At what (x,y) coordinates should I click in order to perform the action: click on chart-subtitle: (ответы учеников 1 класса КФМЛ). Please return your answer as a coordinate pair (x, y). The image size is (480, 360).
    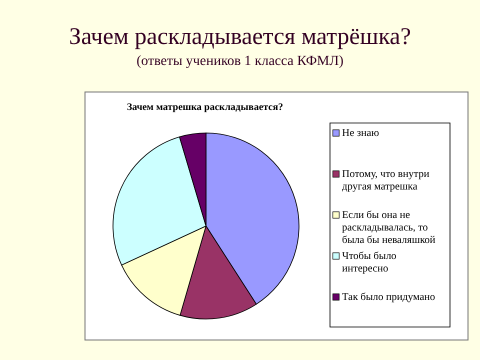
    Looking at the image, I should click on (240, 61).